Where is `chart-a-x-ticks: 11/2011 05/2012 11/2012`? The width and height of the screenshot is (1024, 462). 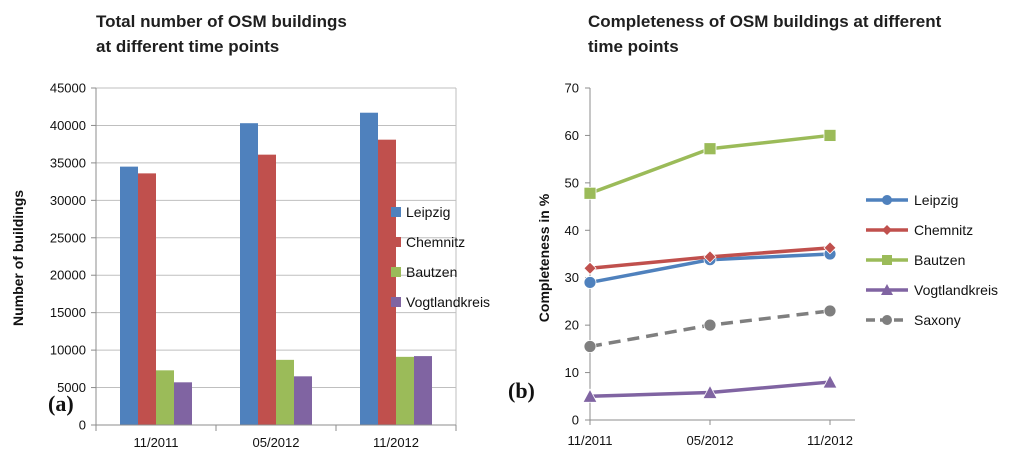
chart-a-x-ticks: 11/2011 05/2012 11/2012 is located at coordinates (276, 442).